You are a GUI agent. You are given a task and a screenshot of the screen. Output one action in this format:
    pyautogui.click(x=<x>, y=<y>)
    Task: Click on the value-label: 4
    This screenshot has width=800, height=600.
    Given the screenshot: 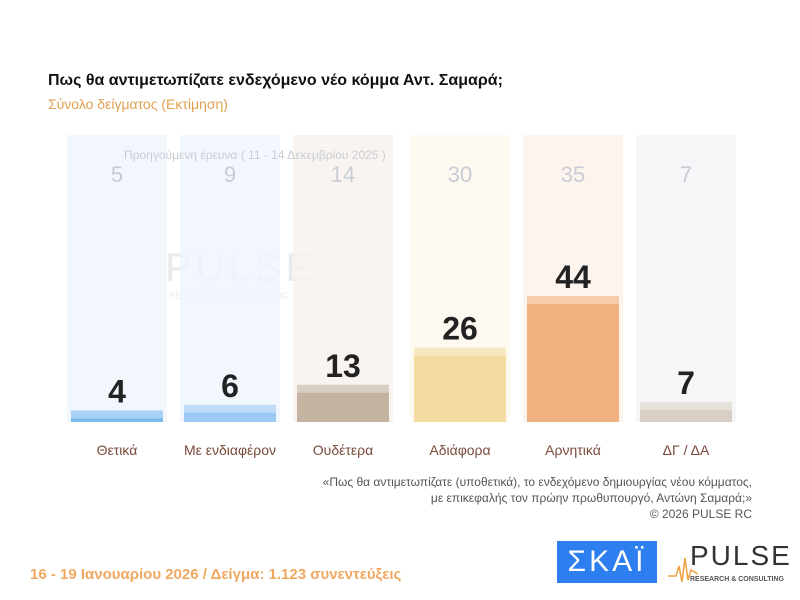 What is the action you would take?
    pyautogui.click(x=117, y=392)
    